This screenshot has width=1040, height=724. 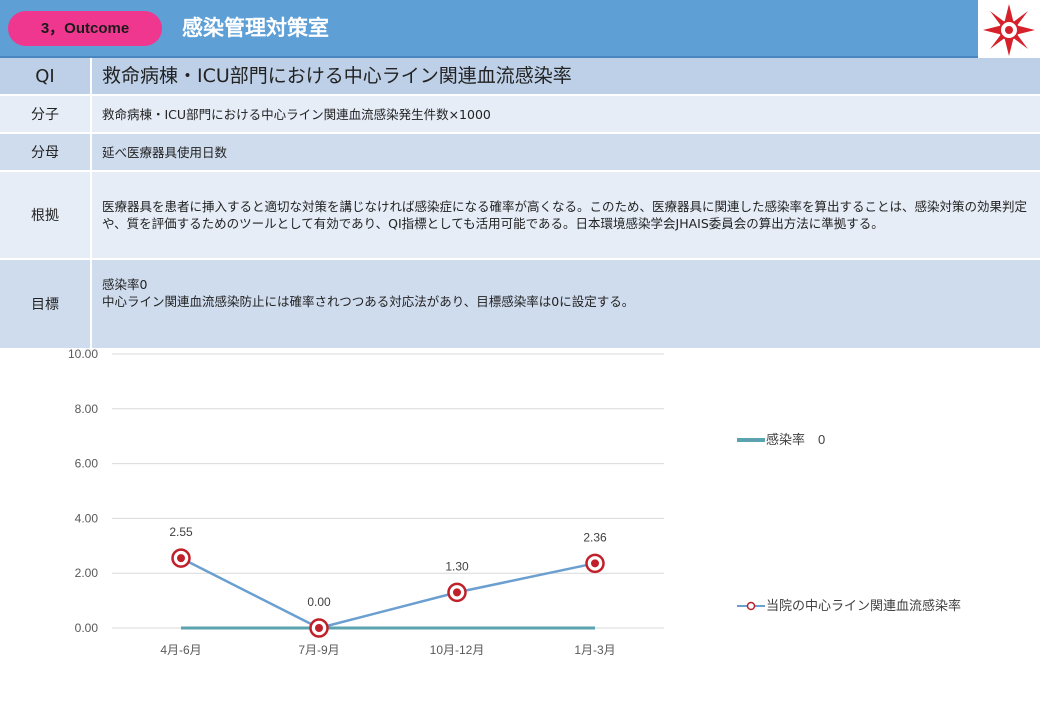 What do you see at coordinates (125, 284) in the screenshot?
I see `target-value-line1: 感染率0` at bounding box center [125, 284].